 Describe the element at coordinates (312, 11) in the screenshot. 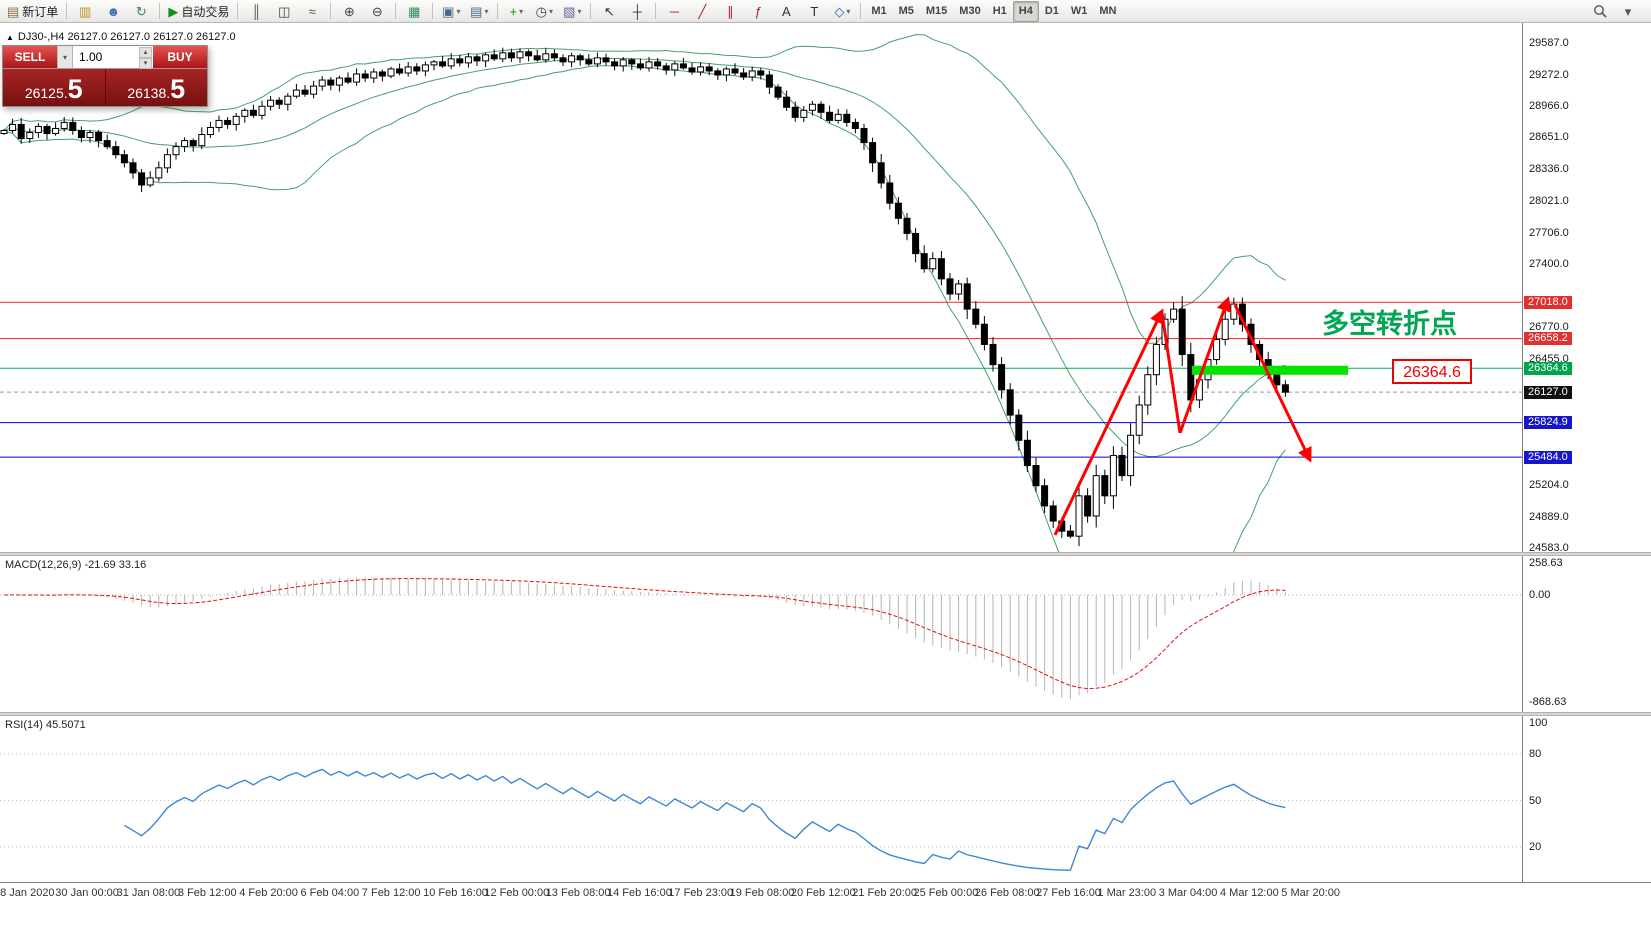

I see `line-chart-button: ≈` at that location.